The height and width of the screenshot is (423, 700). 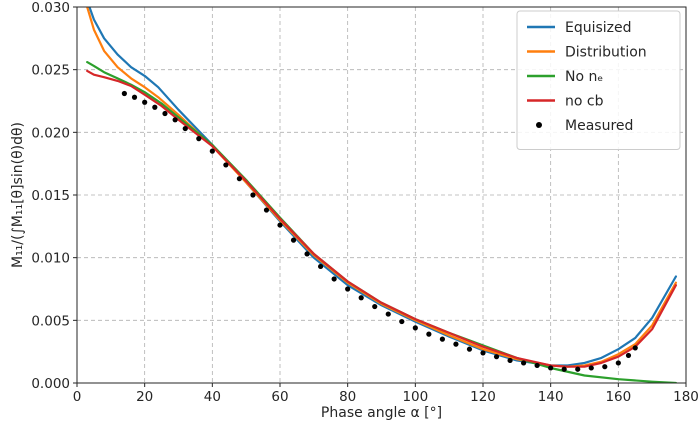 I want to click on y-axis-label: M₁₁/(∫M₁₁[θ]sin(θ)dθ), so click(x=18, y=195).